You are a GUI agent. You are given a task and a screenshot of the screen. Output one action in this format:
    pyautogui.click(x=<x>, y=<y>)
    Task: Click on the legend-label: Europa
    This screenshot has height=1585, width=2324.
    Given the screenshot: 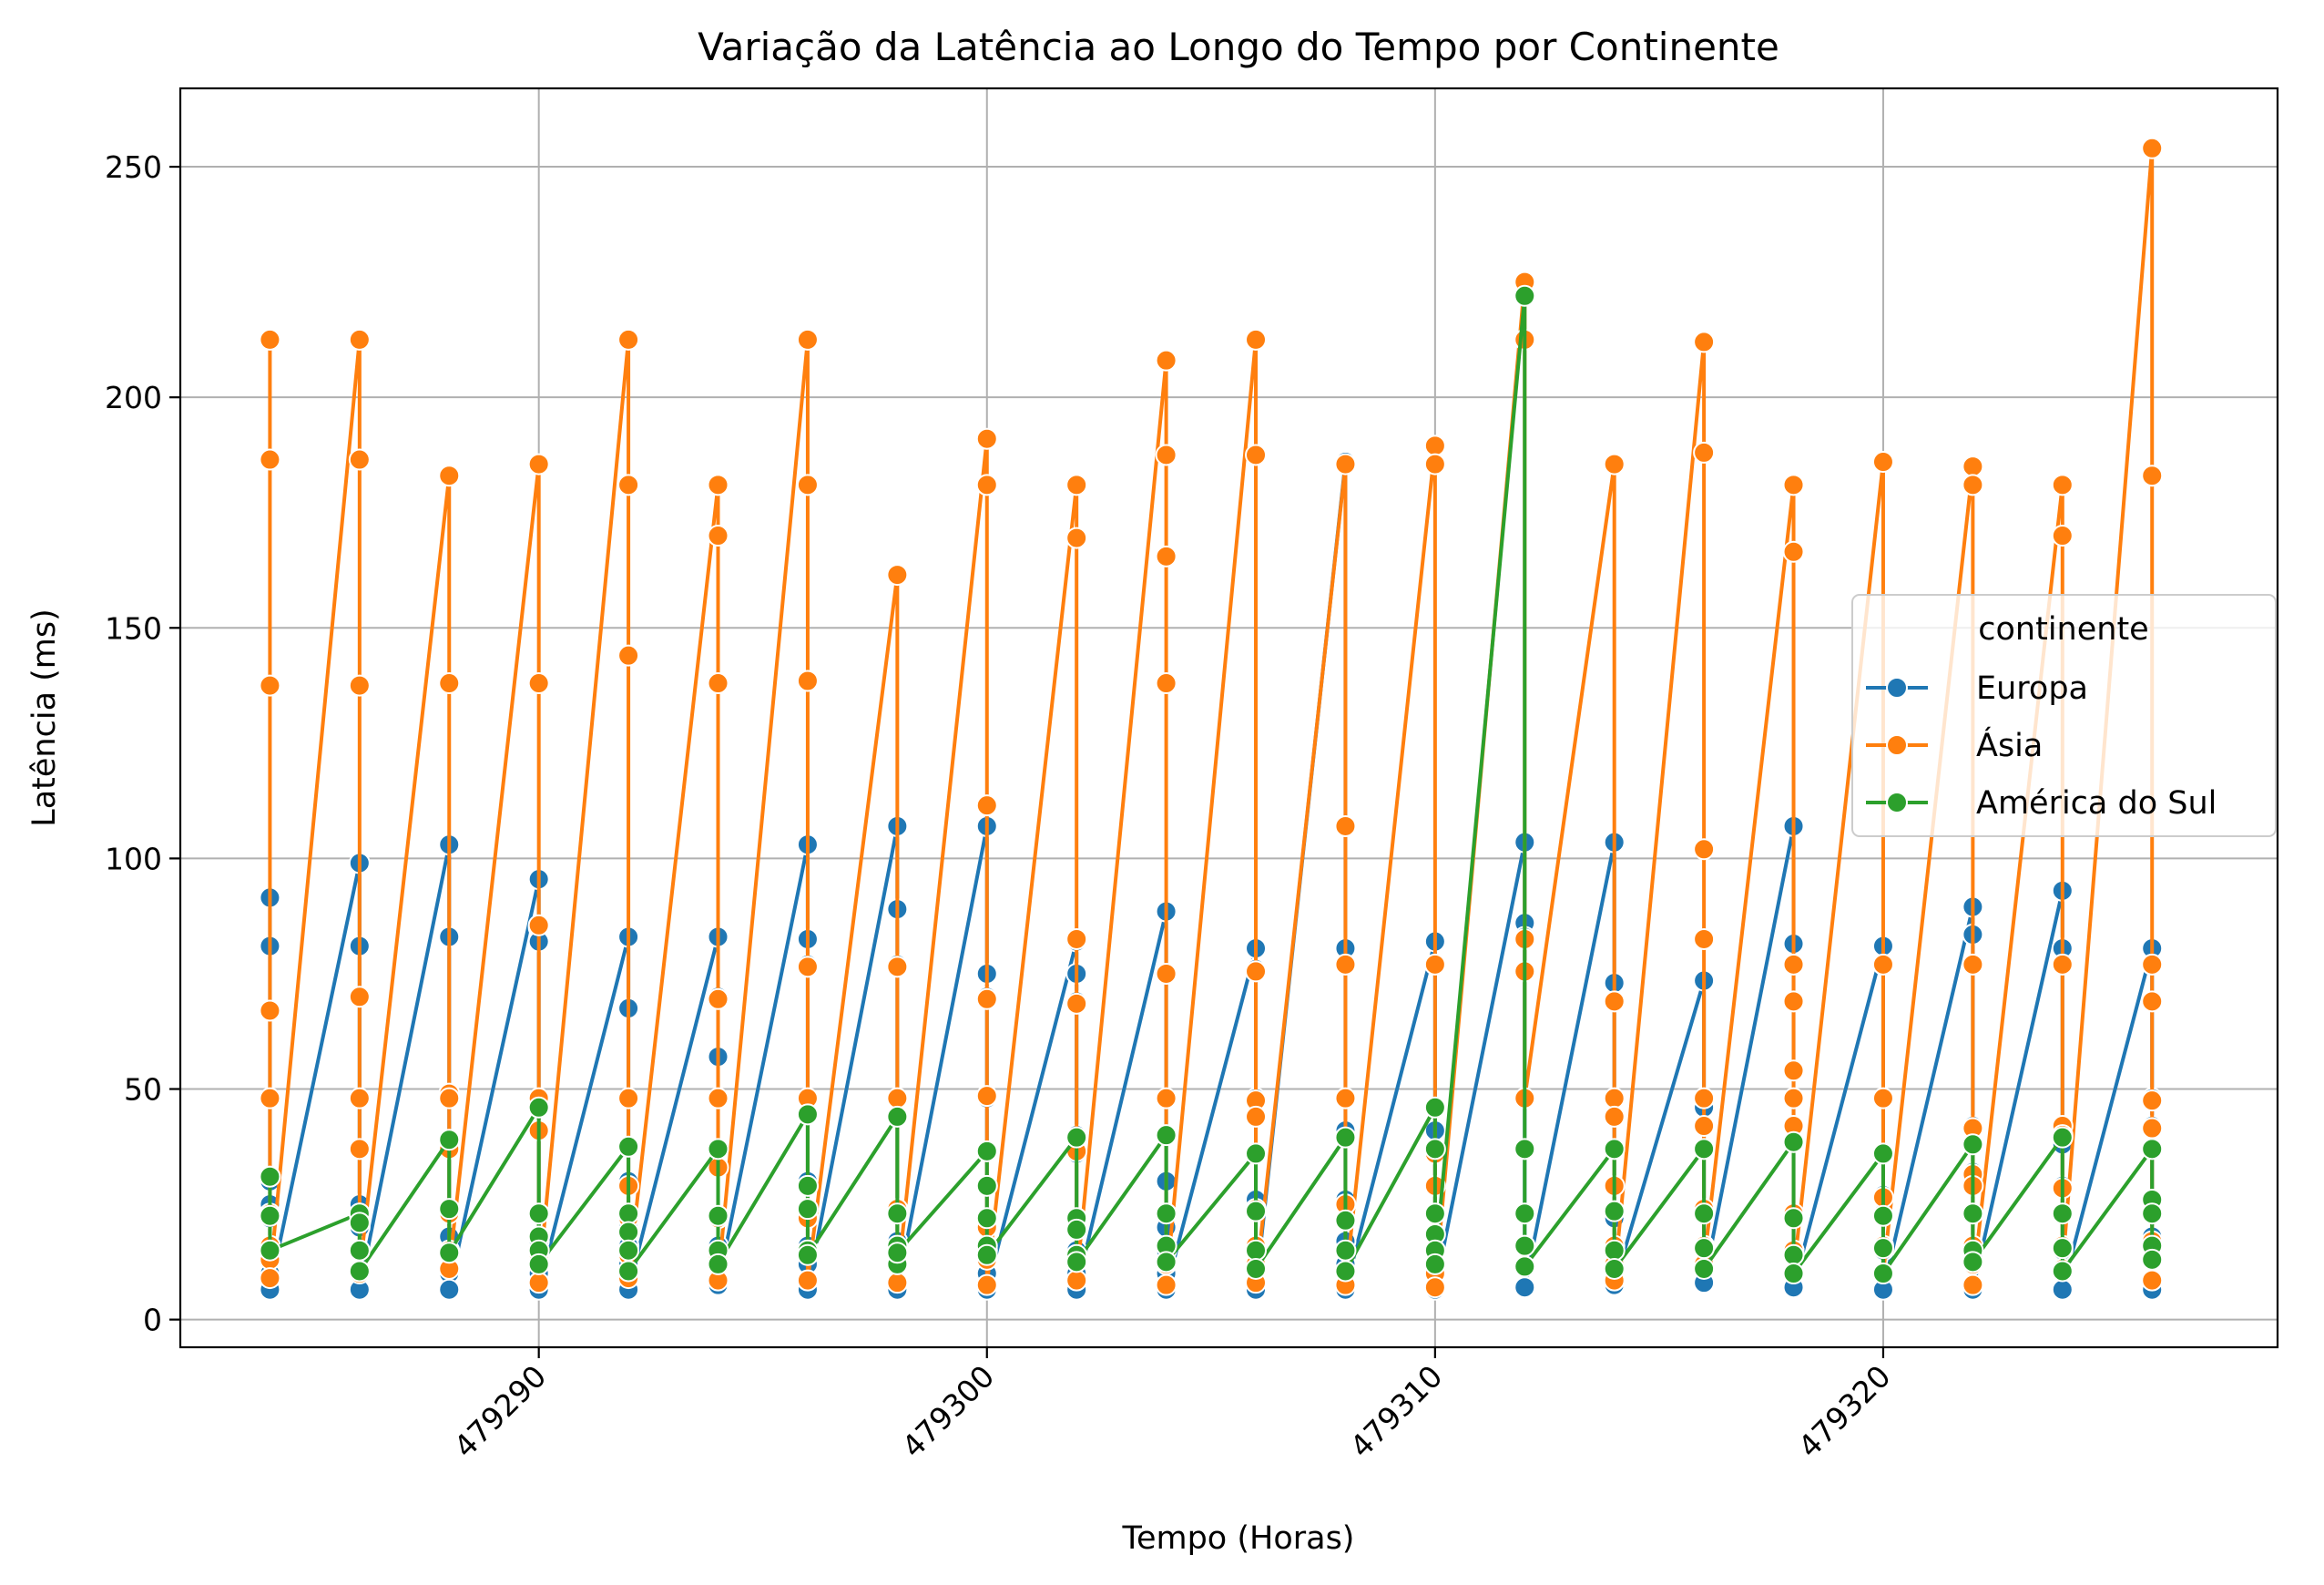 What is the action you would take?
    pyautogui.click(x=2032, y=688)
    